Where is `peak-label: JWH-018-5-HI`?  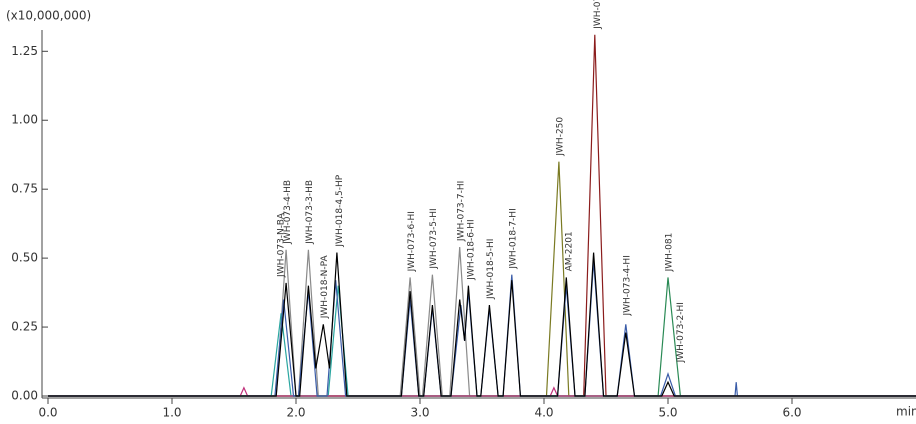 peak-label: JWH-018-5-HI is located at coordinates (491, 269).